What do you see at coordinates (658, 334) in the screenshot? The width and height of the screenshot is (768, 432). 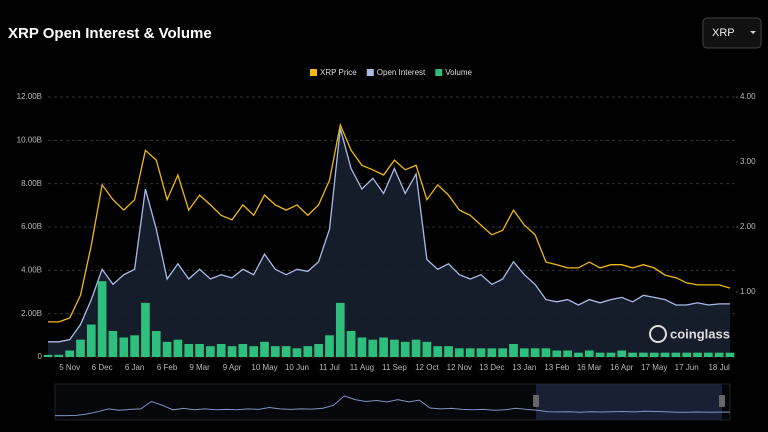 I see `watermark-icon` at bounding box center [658, 334].